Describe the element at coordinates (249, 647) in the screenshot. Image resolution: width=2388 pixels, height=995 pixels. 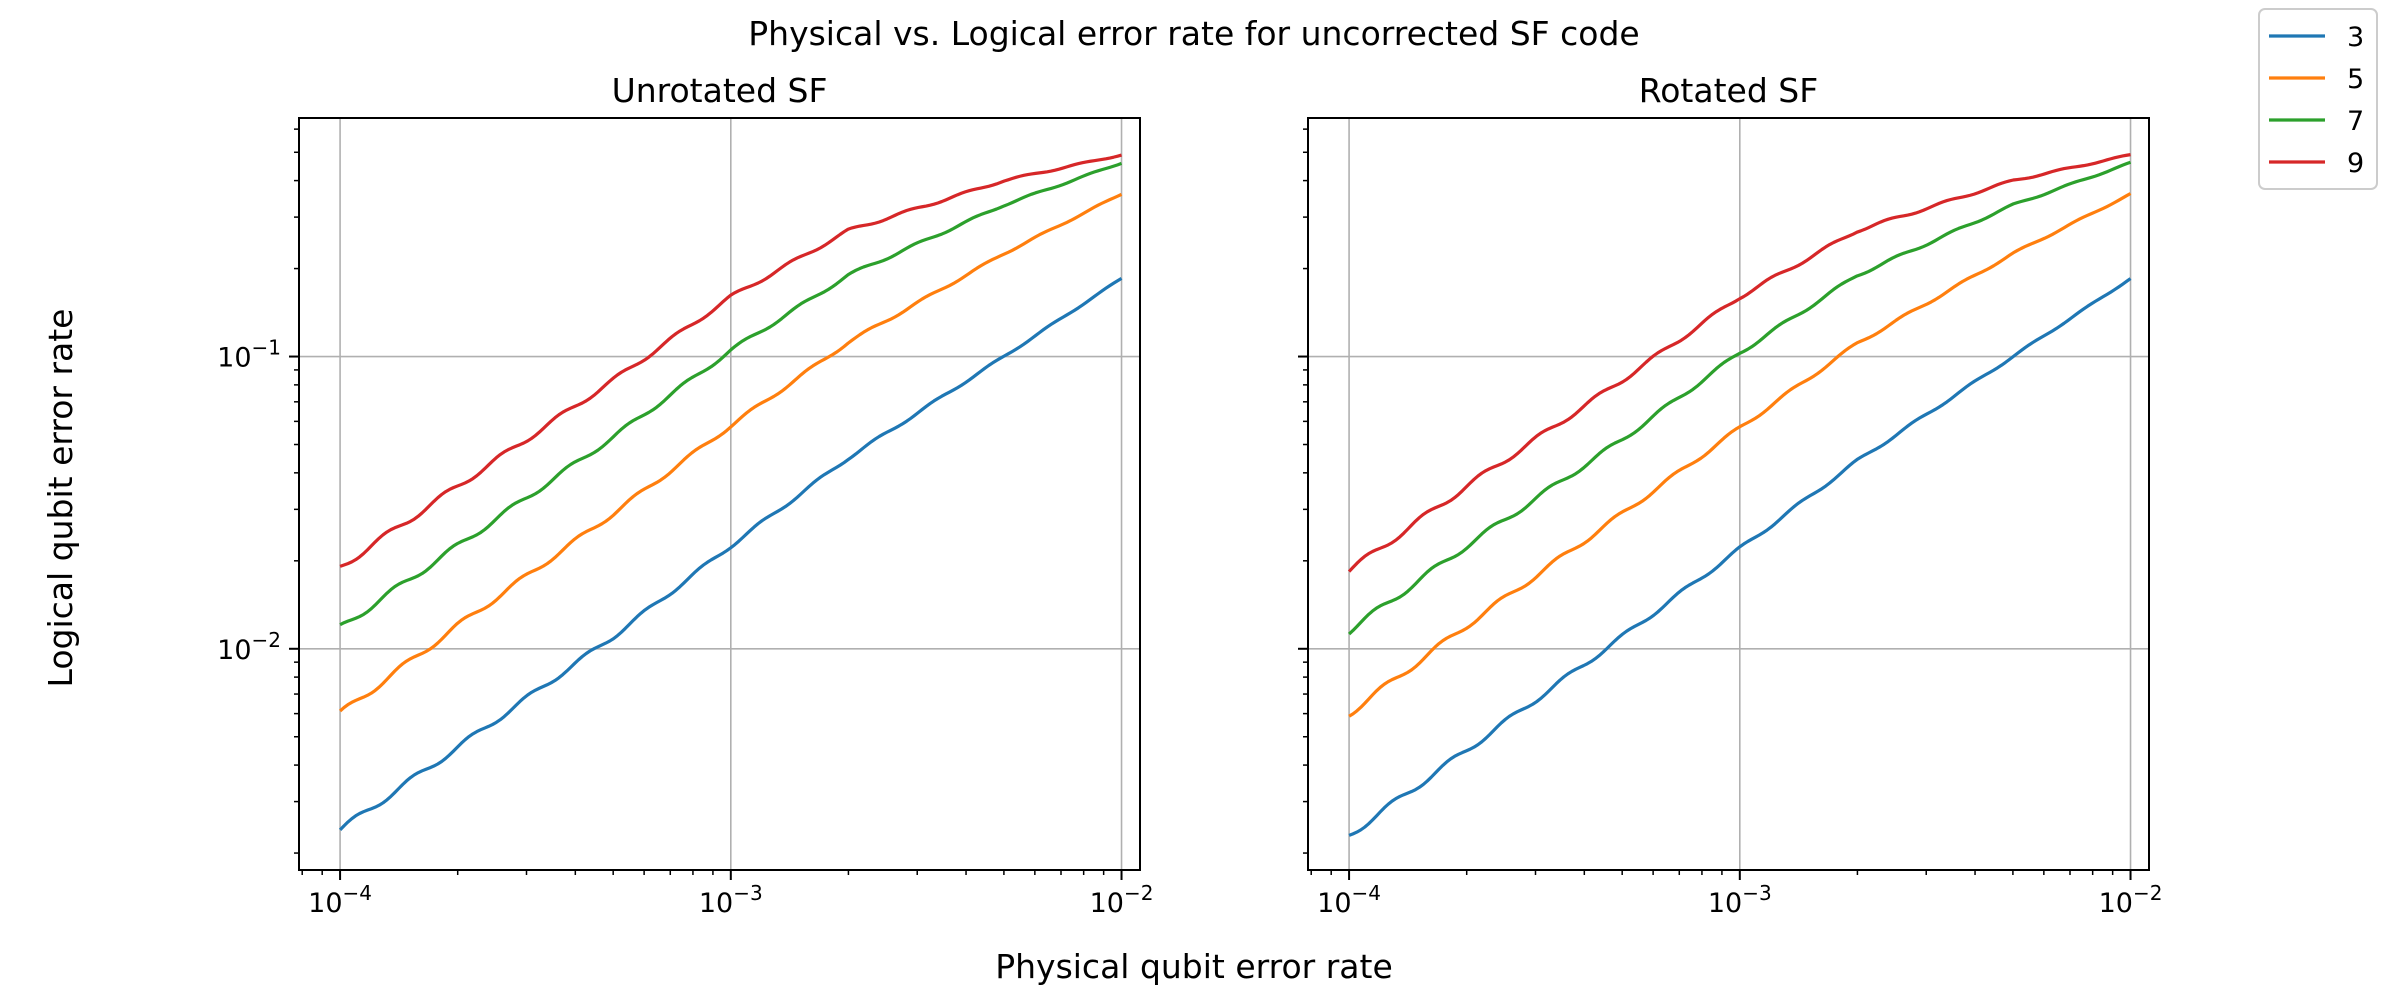
I see `y-tick-label: 10⁻²` at that location.